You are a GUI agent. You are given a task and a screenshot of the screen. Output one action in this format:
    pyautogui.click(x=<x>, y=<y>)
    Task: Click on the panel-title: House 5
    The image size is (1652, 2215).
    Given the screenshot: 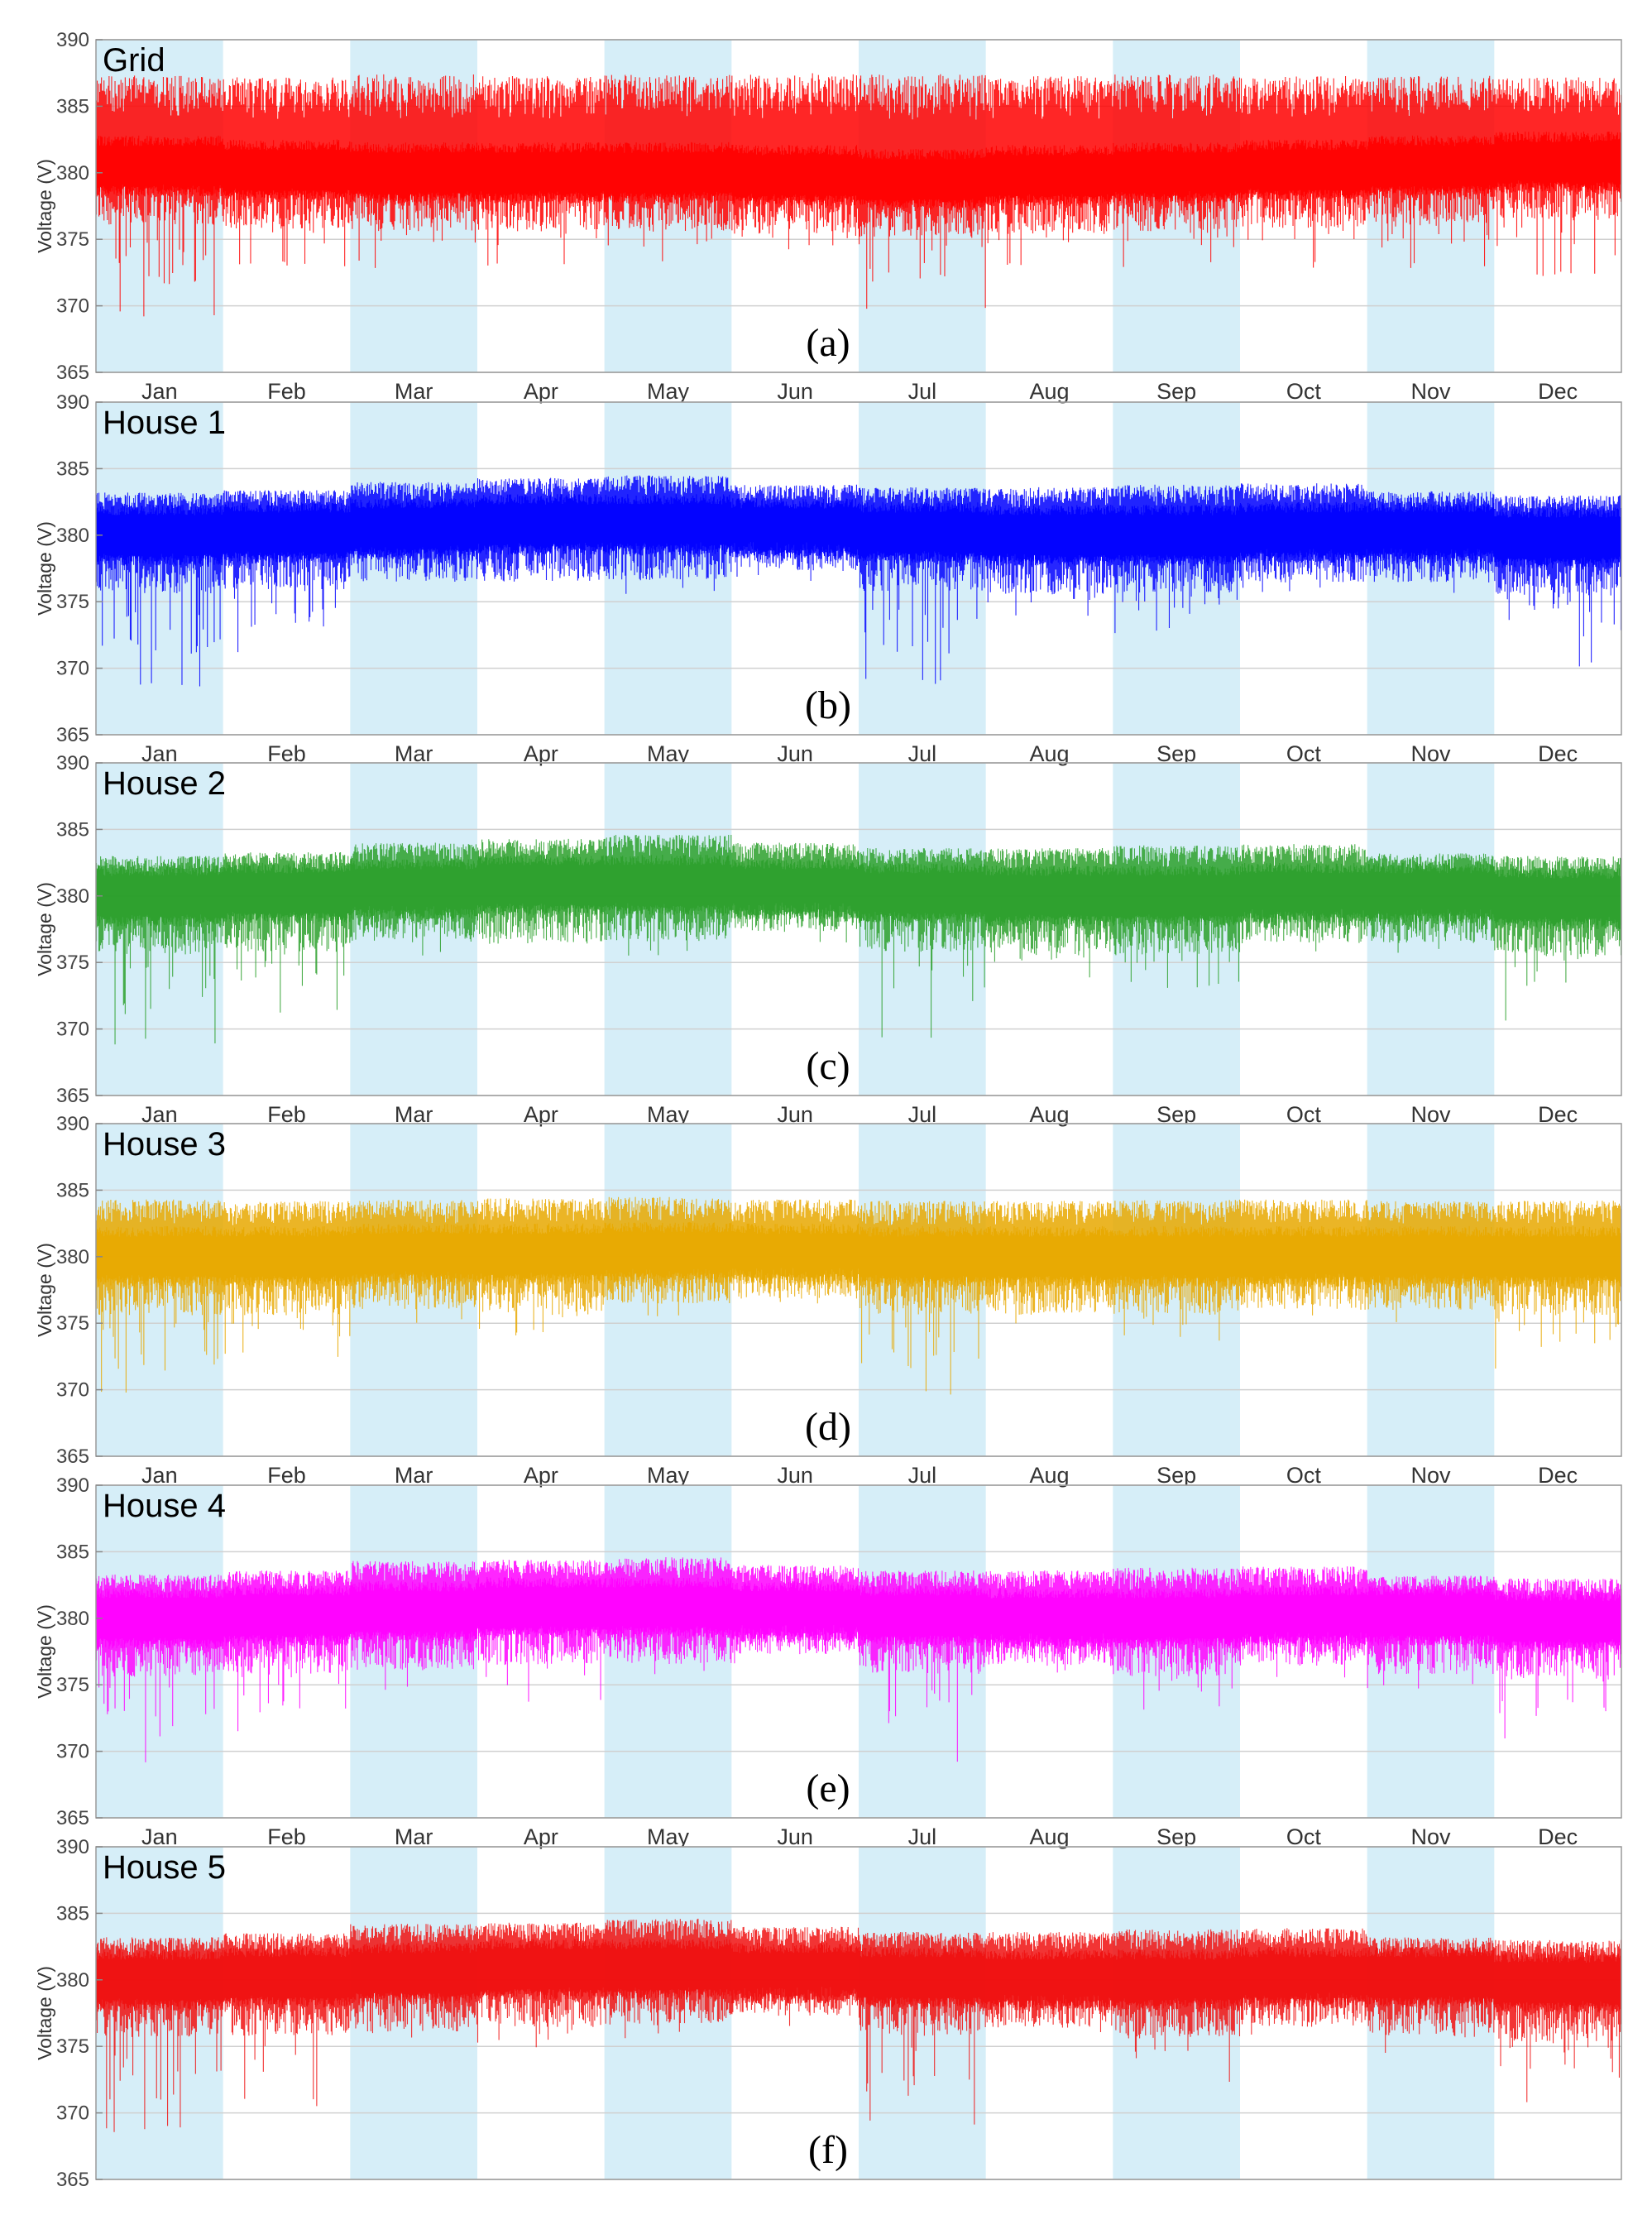 What is the action you would take?
    pyautogui.click(x=164, y=1868)
    